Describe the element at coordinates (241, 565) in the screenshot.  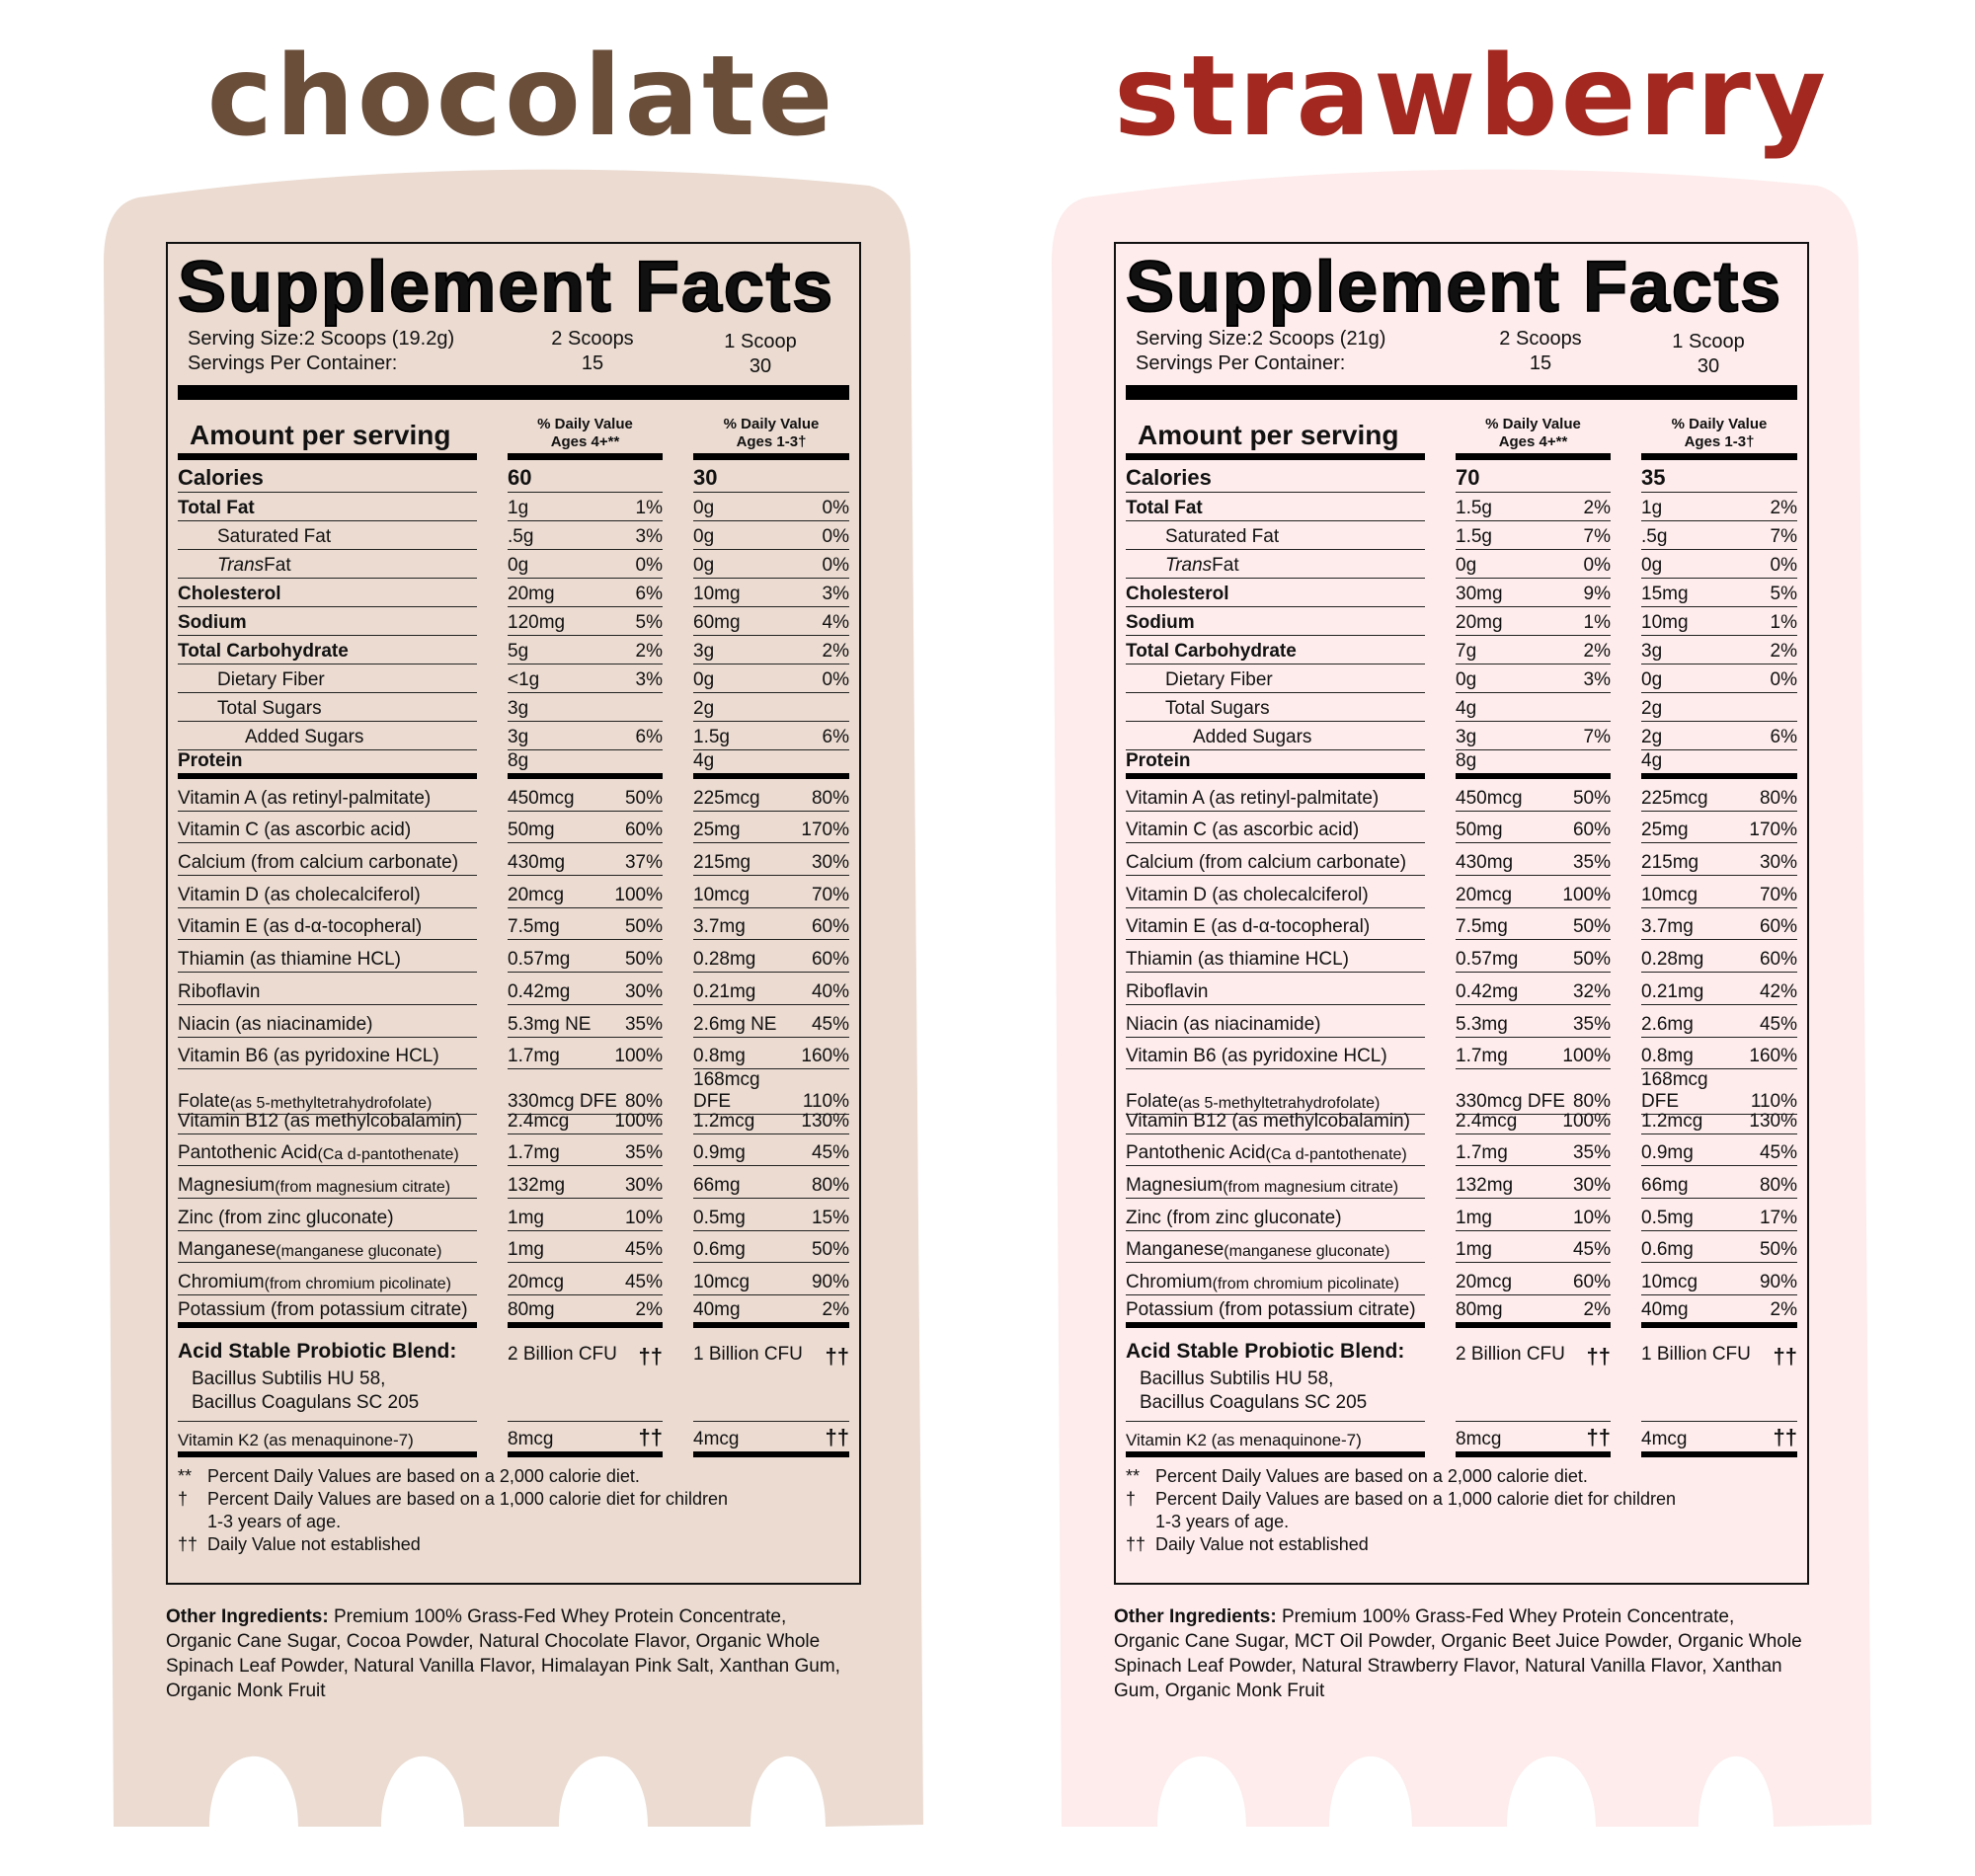
I see `nutrient-name-italic: Trans` at that location.